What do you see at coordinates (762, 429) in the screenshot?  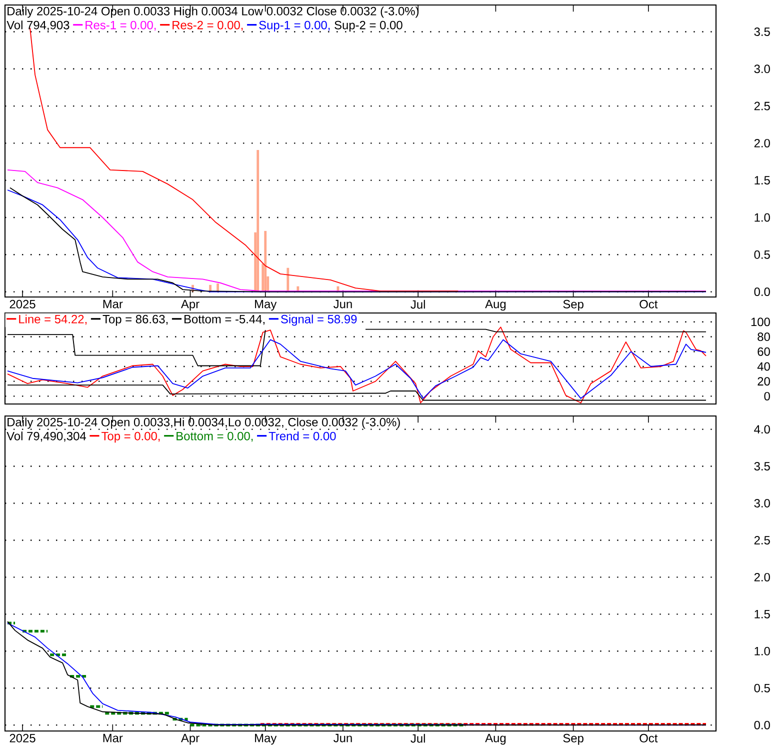 I see `y-tick-label: 4.0` at bounding box center [762, 429].